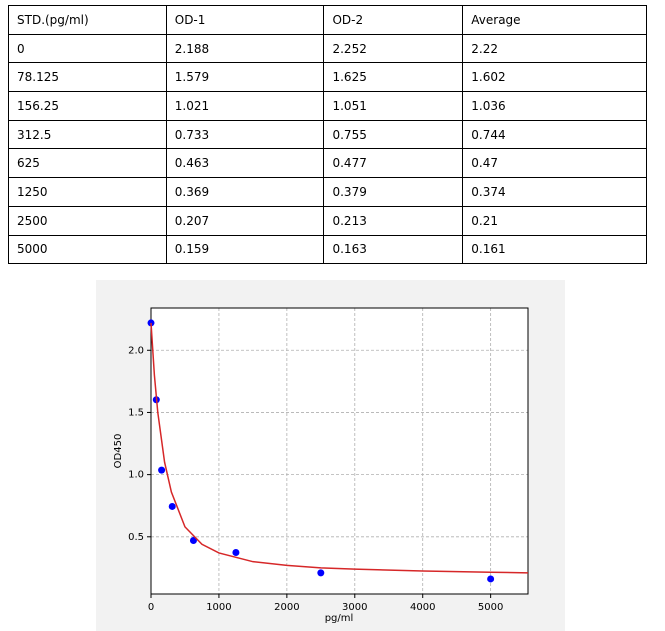  I want to click on table-cell: 0.374, so click(554, 192).